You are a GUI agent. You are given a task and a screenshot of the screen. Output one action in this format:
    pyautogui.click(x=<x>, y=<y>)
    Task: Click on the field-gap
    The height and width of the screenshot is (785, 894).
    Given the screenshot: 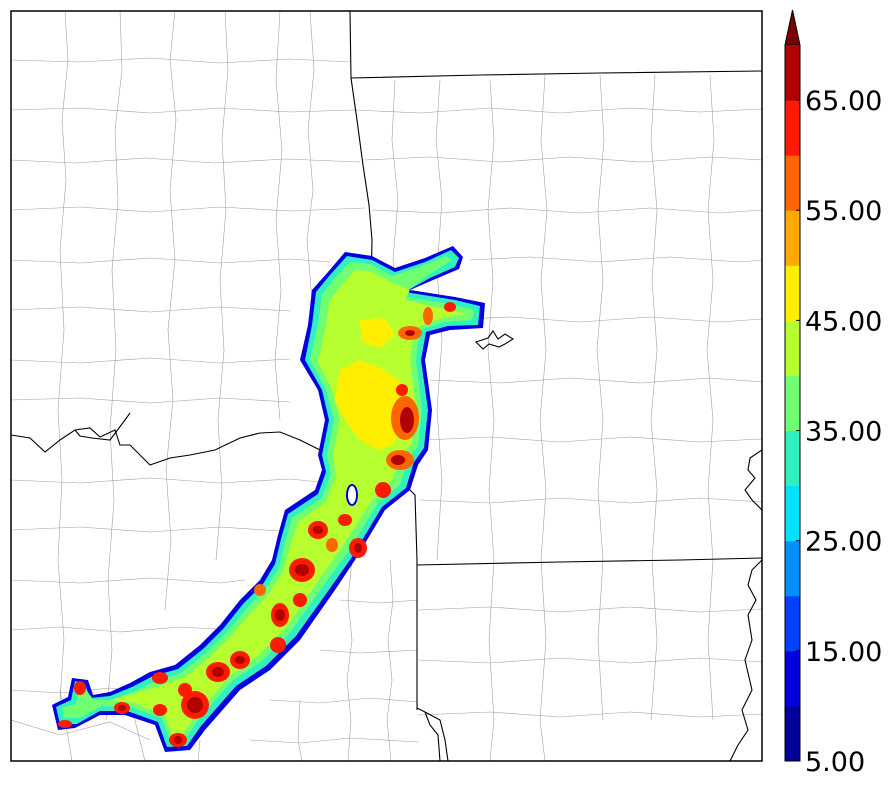 What is the action you would take?
    pyautogui.click(x=352, y=495)
    